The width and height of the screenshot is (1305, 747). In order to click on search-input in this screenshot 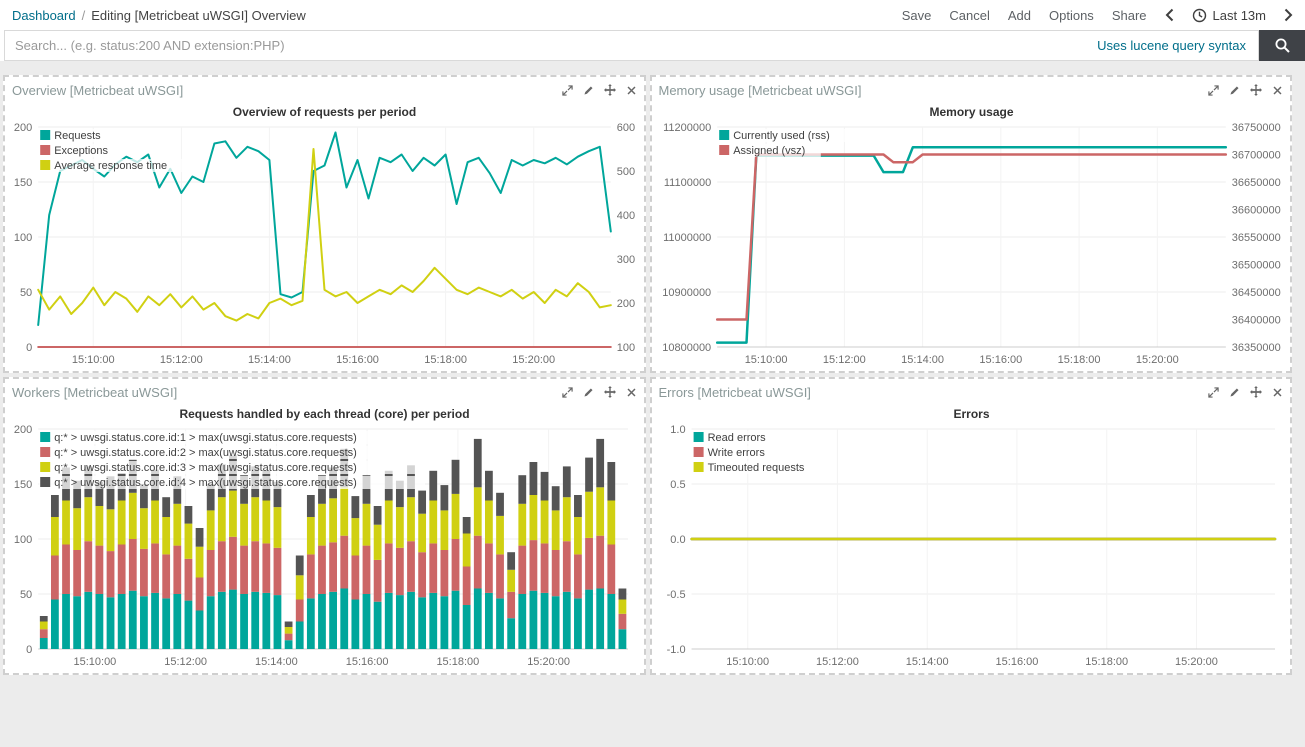, I will do `click(631, 45)`.